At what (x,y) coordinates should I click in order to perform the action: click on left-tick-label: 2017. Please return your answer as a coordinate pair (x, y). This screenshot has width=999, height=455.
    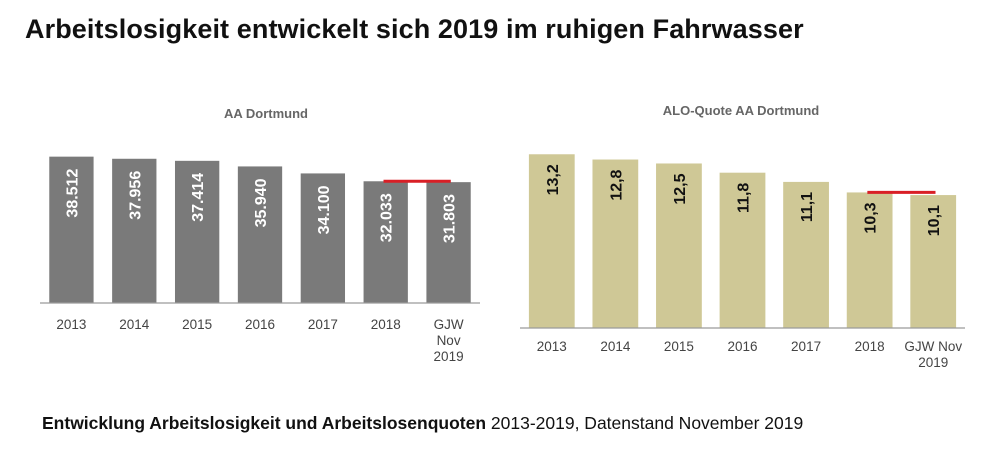
    Looking at the image, I should click on (323, 324).